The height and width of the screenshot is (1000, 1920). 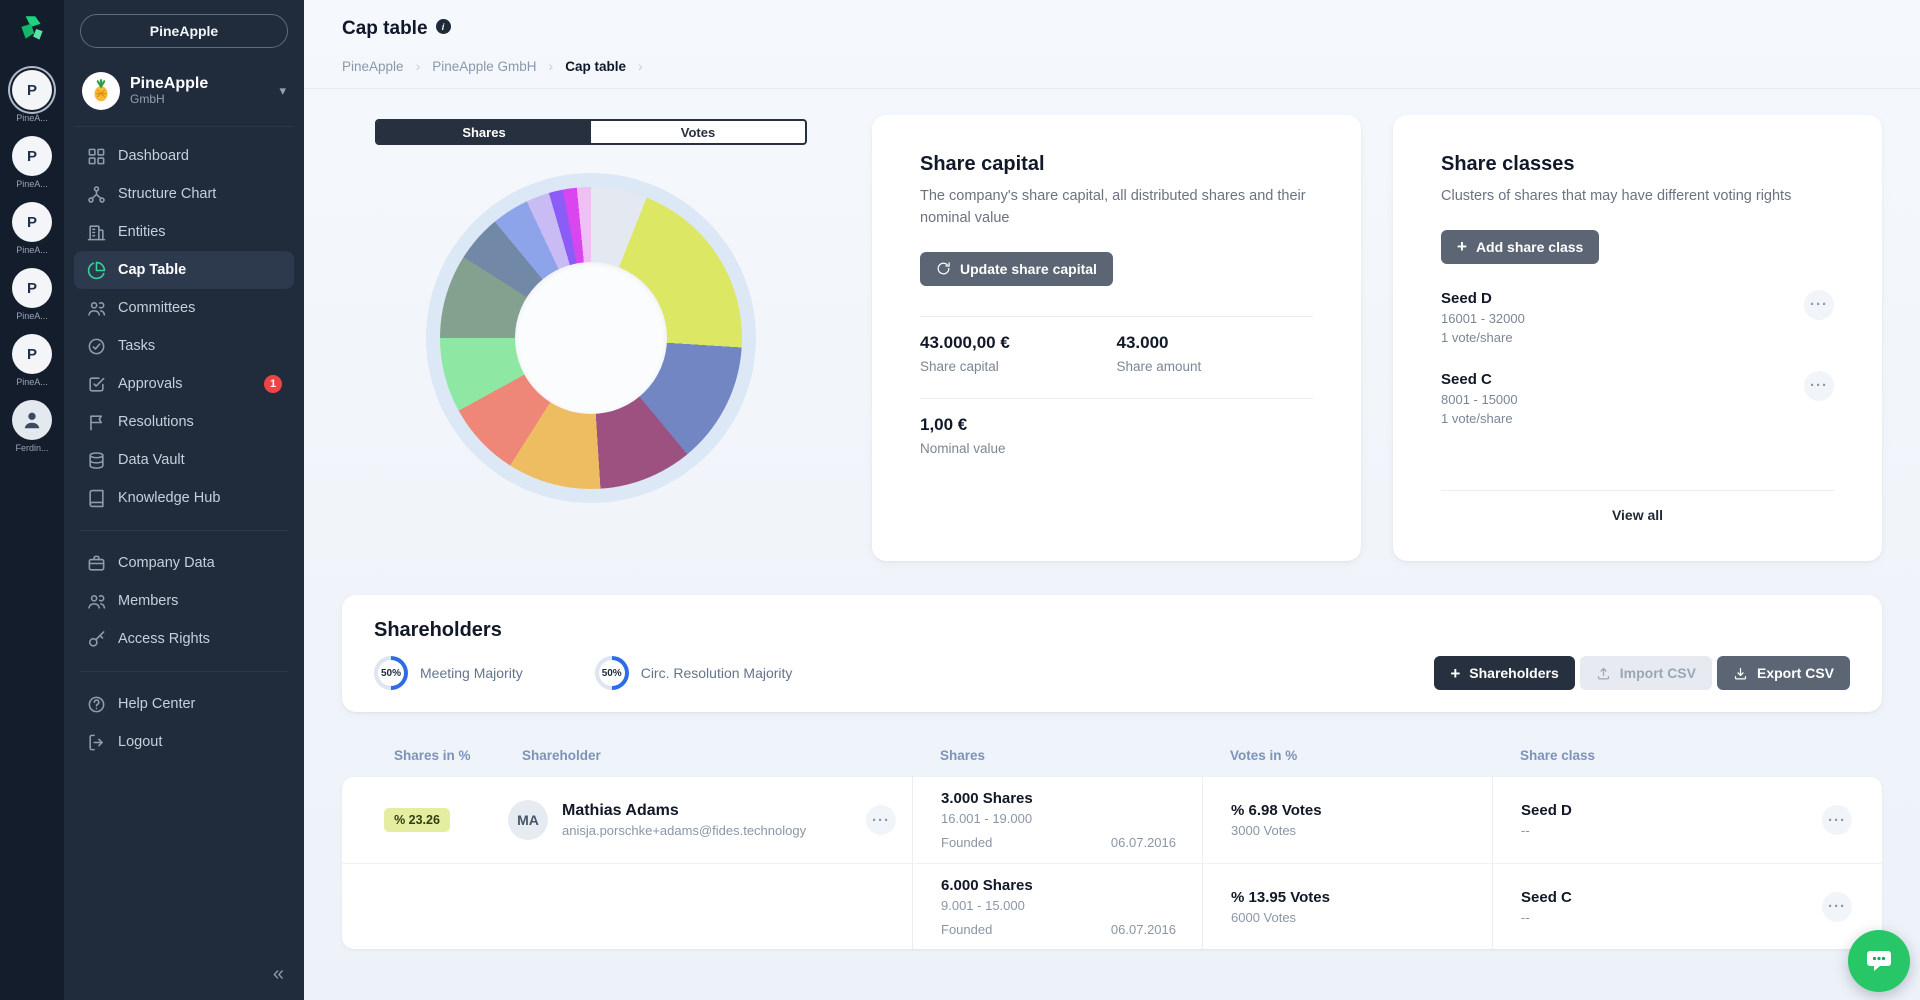 I want to click on add-shareholders-button: Shareholders, so click(x=1504, y=673).